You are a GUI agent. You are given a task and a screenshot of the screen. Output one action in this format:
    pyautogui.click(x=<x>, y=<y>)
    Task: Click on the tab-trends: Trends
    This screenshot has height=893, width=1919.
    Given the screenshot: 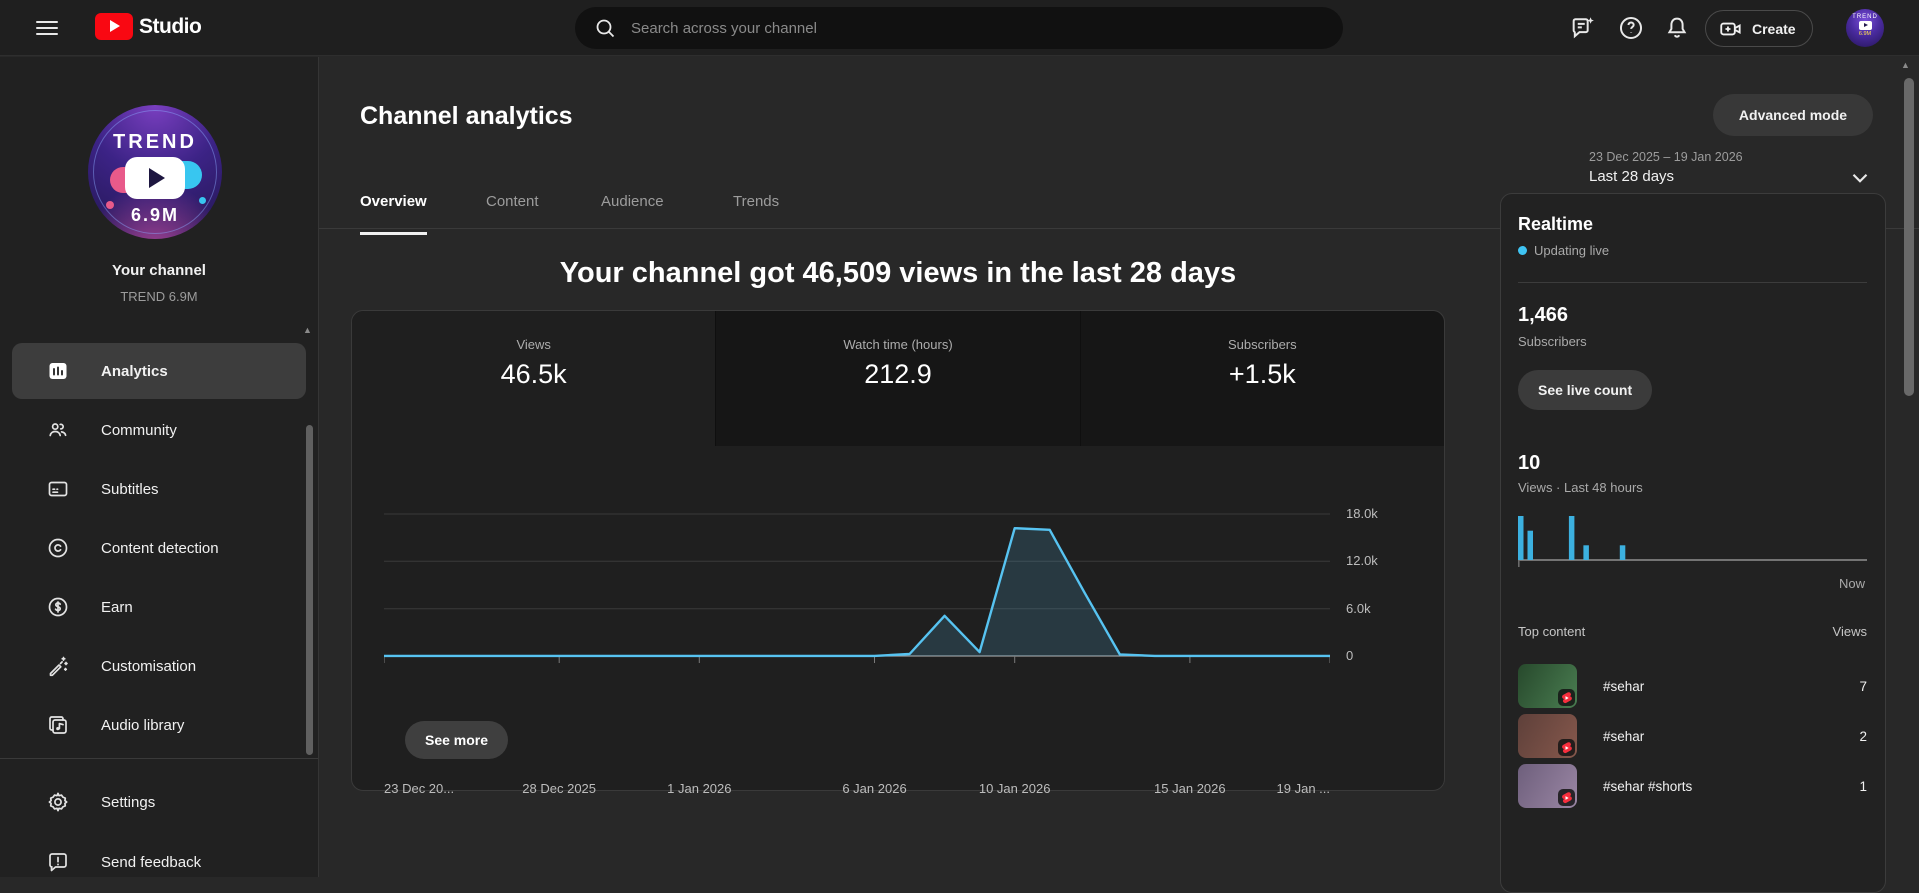 What is the action you would take?
    pyautogui.click(x=756, y=201)
    